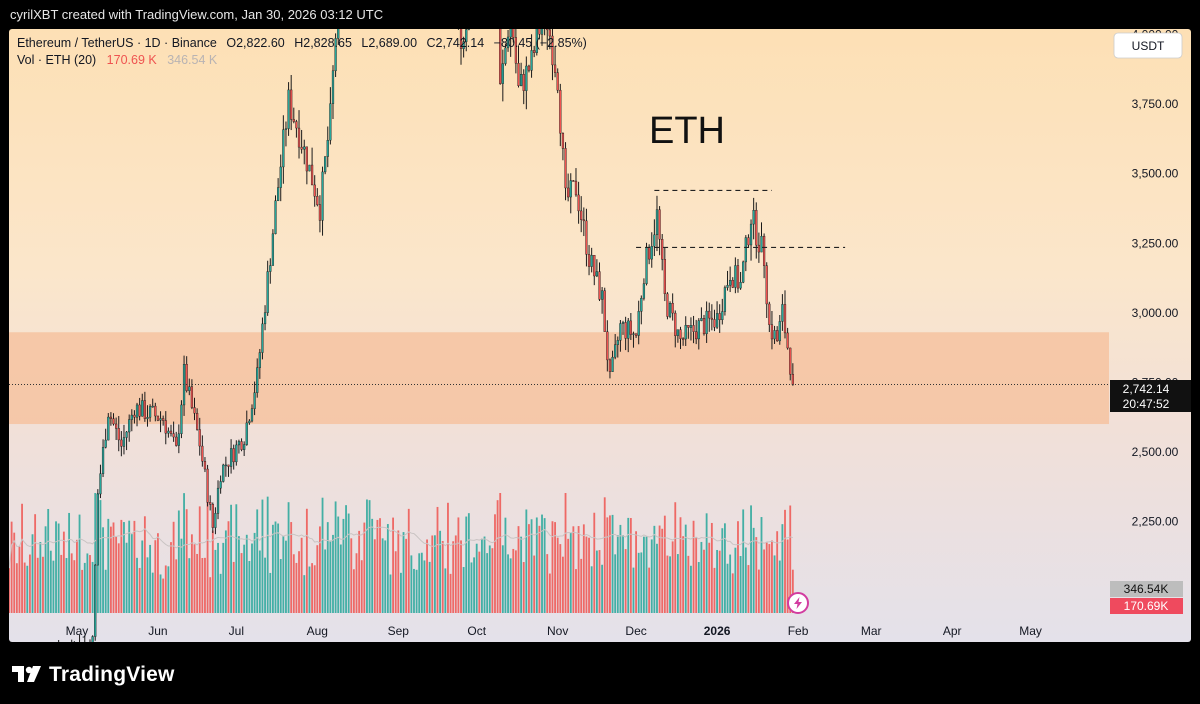  What do you see at coordinates (157, 631) in the screenshot?
I see `time-tick-label: Jun` at bounding box center [157, 631].